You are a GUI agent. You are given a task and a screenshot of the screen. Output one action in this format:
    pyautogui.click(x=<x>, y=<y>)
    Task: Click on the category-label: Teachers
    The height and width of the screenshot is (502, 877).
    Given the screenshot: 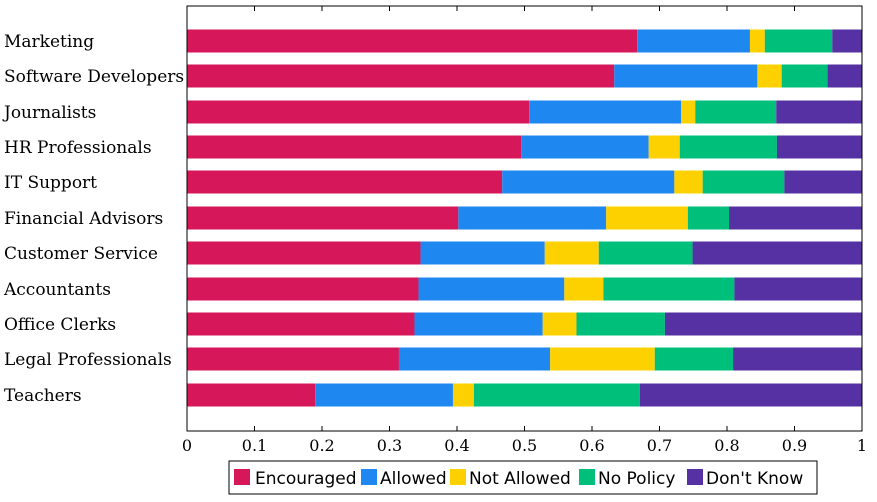 What is the action you would take?
    pyautogui.click(x=43, y=396)
    